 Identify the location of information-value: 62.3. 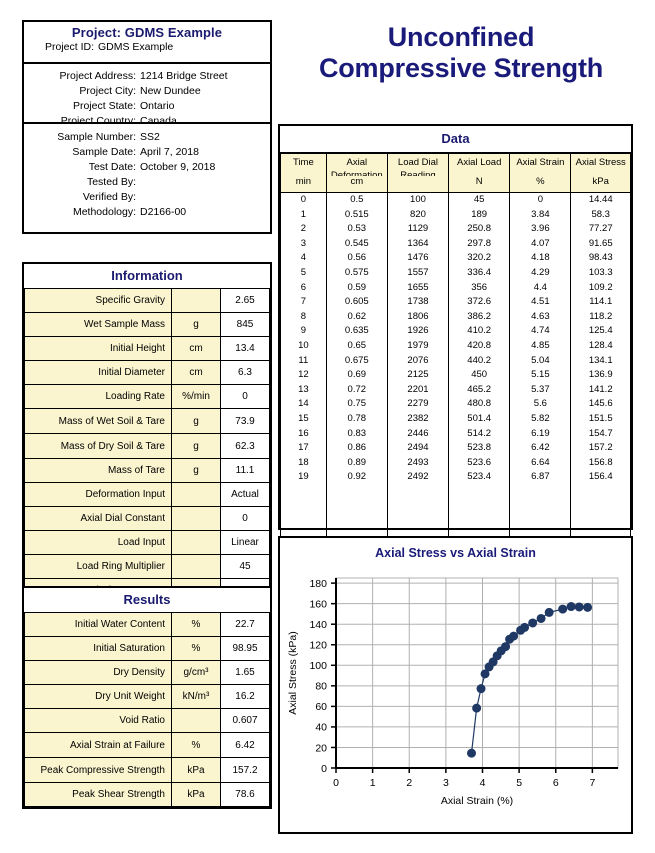
(245, 446).